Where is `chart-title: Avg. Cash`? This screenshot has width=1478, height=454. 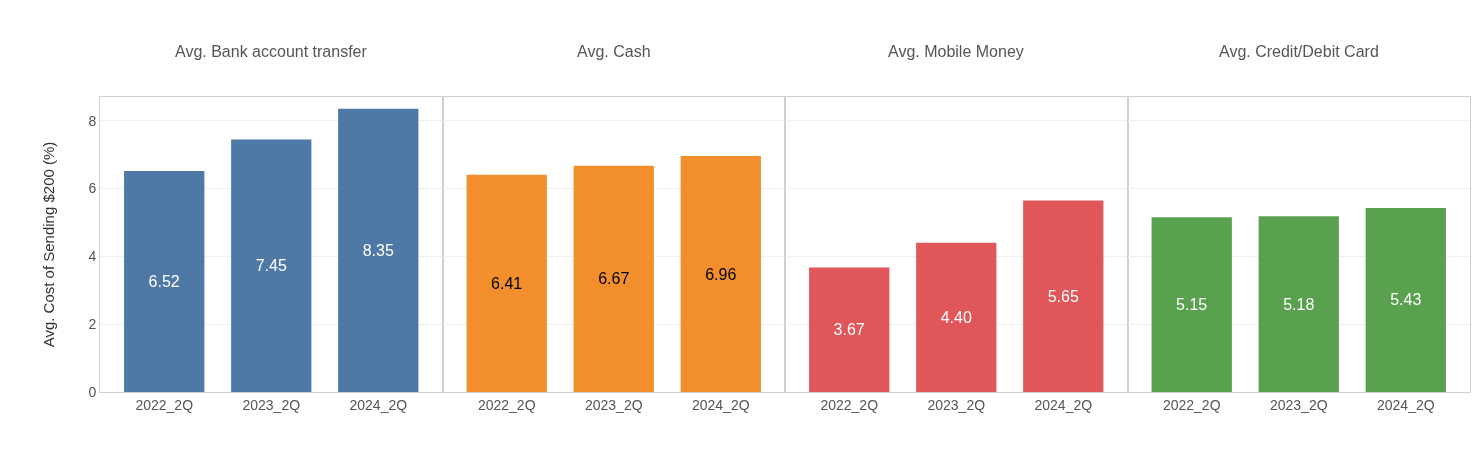
chart-title: Avg. Cash is located at coordinates (614, 51).